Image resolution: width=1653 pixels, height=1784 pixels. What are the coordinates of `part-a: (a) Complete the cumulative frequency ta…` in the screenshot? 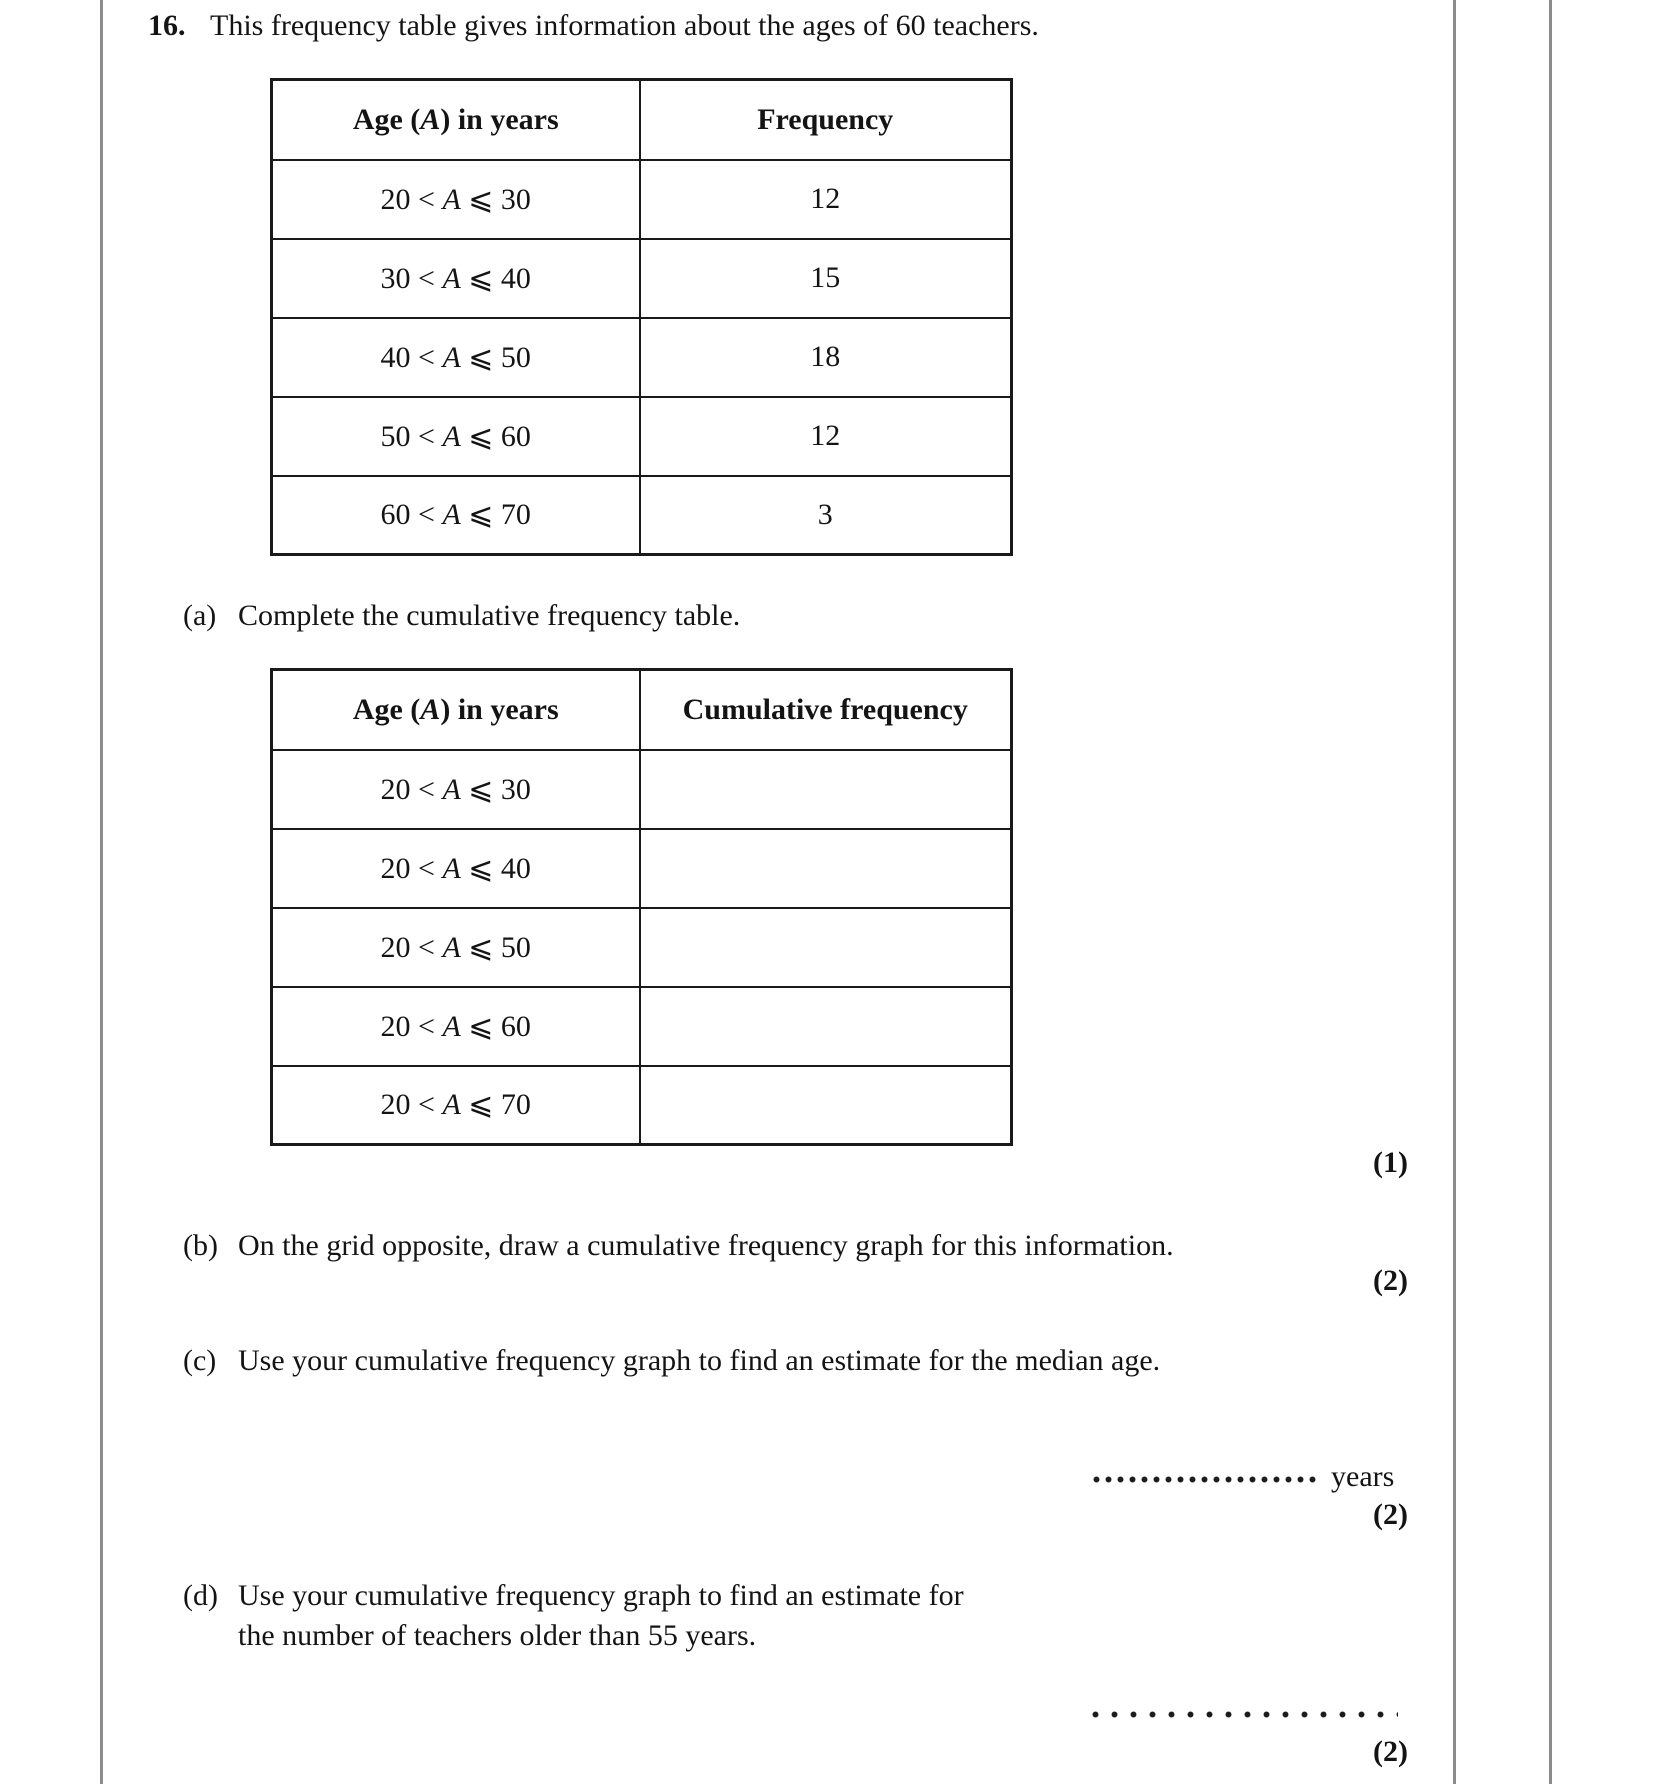 It's located at (461, 616).